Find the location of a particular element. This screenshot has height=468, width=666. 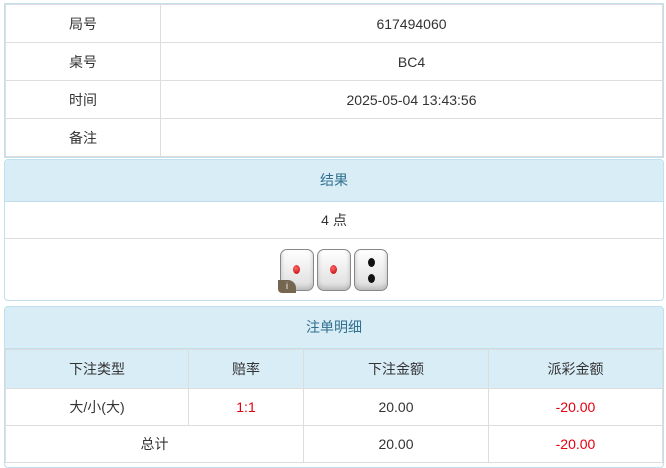

total-payout: -20.00 is located at coordinates (575, 444).